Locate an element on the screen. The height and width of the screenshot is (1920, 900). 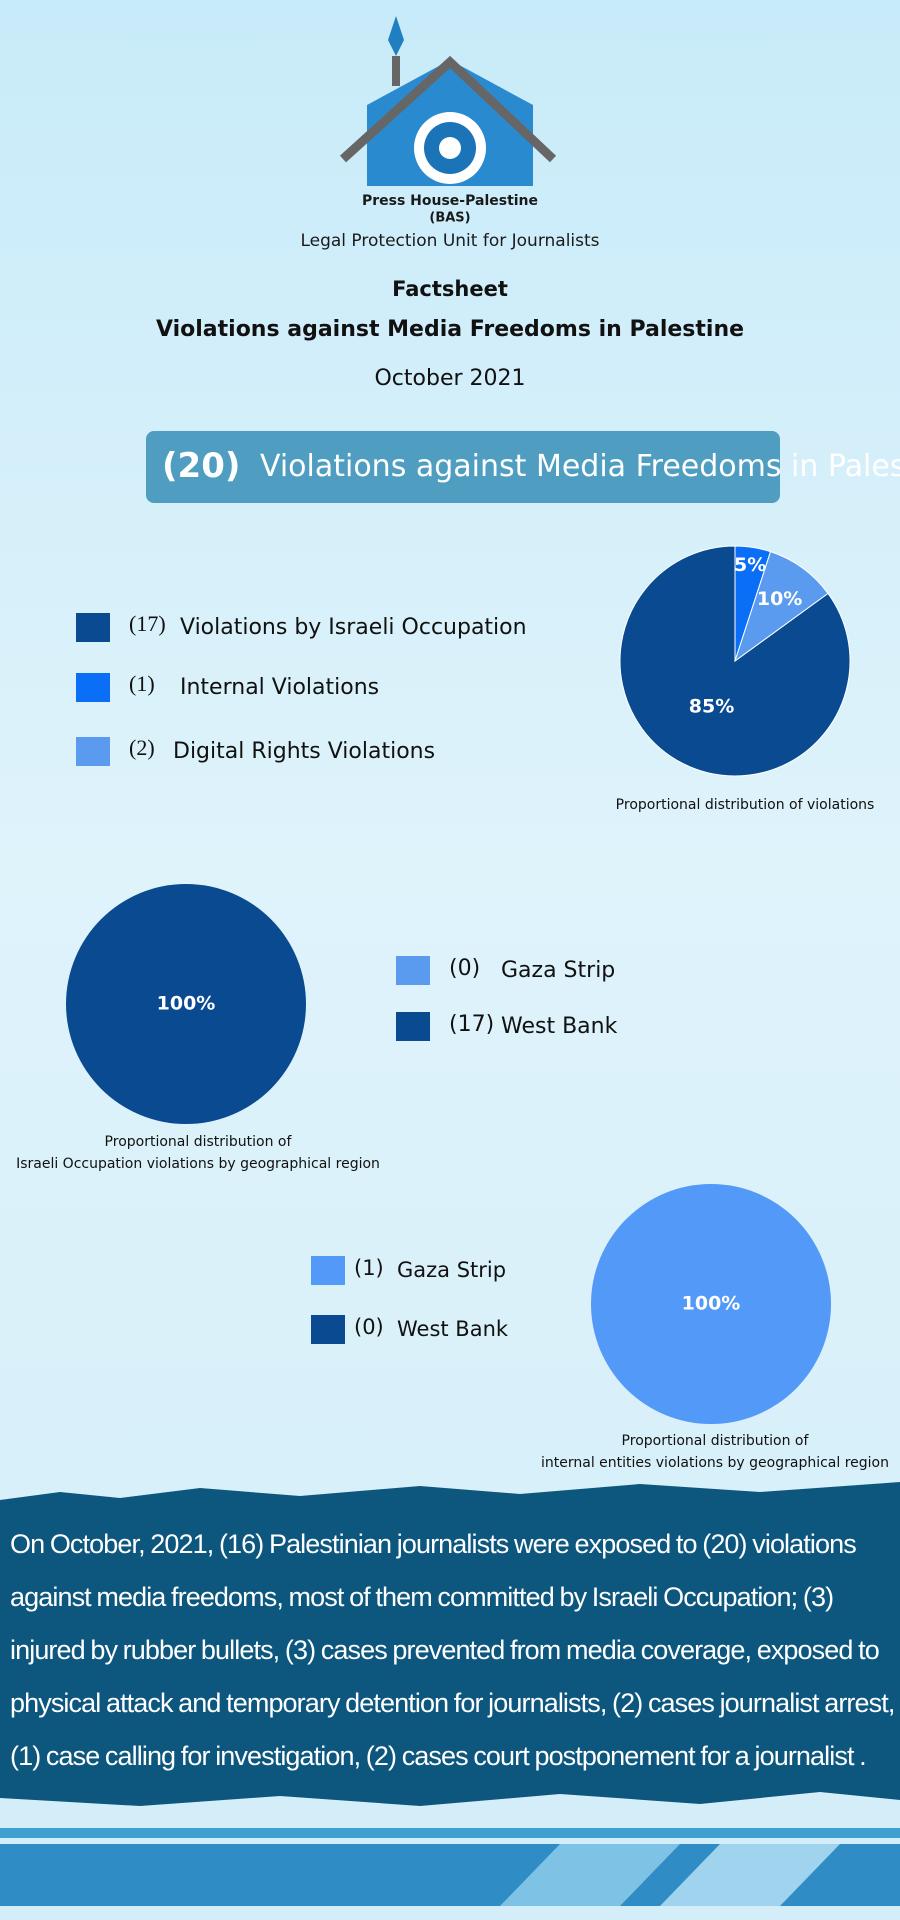
legend-count: (2) is located at coordinates (142, 747).